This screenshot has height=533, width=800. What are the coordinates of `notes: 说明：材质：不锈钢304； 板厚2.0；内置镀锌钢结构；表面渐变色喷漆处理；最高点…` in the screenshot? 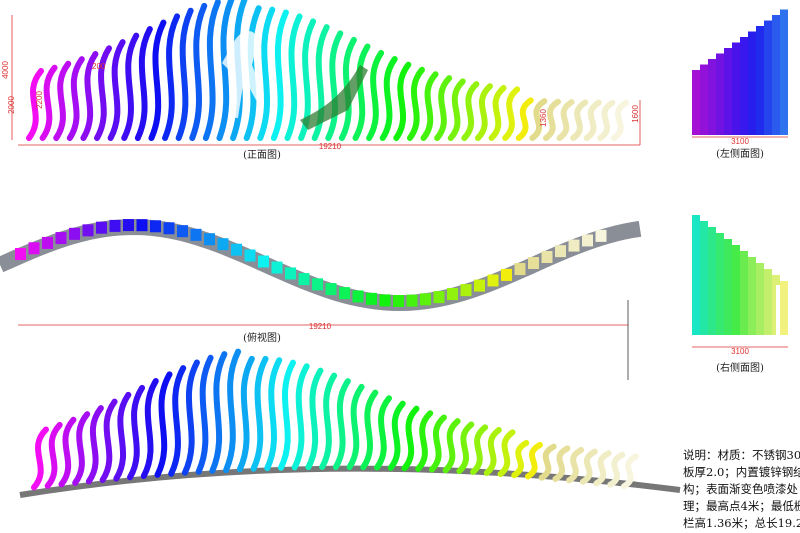 It's located at (741, 489).